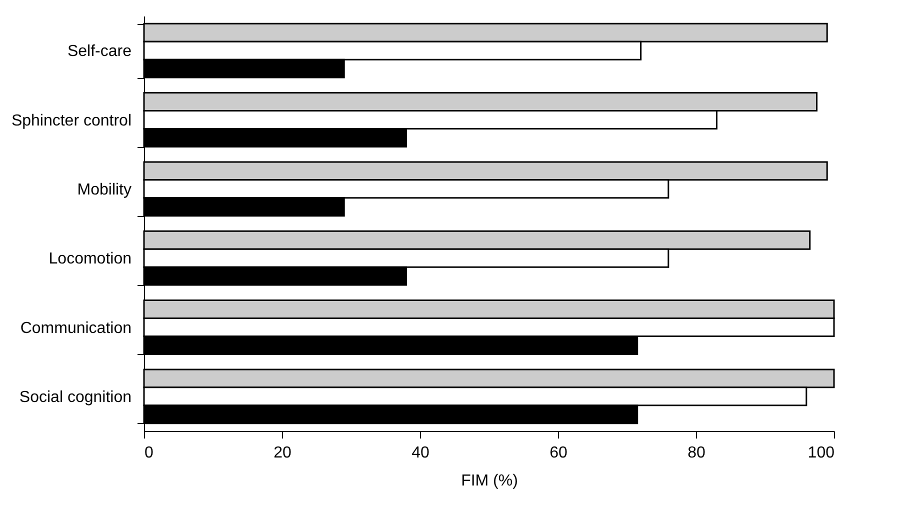  I want to click on x-axis-title: FIM (%), so click(489, 481).